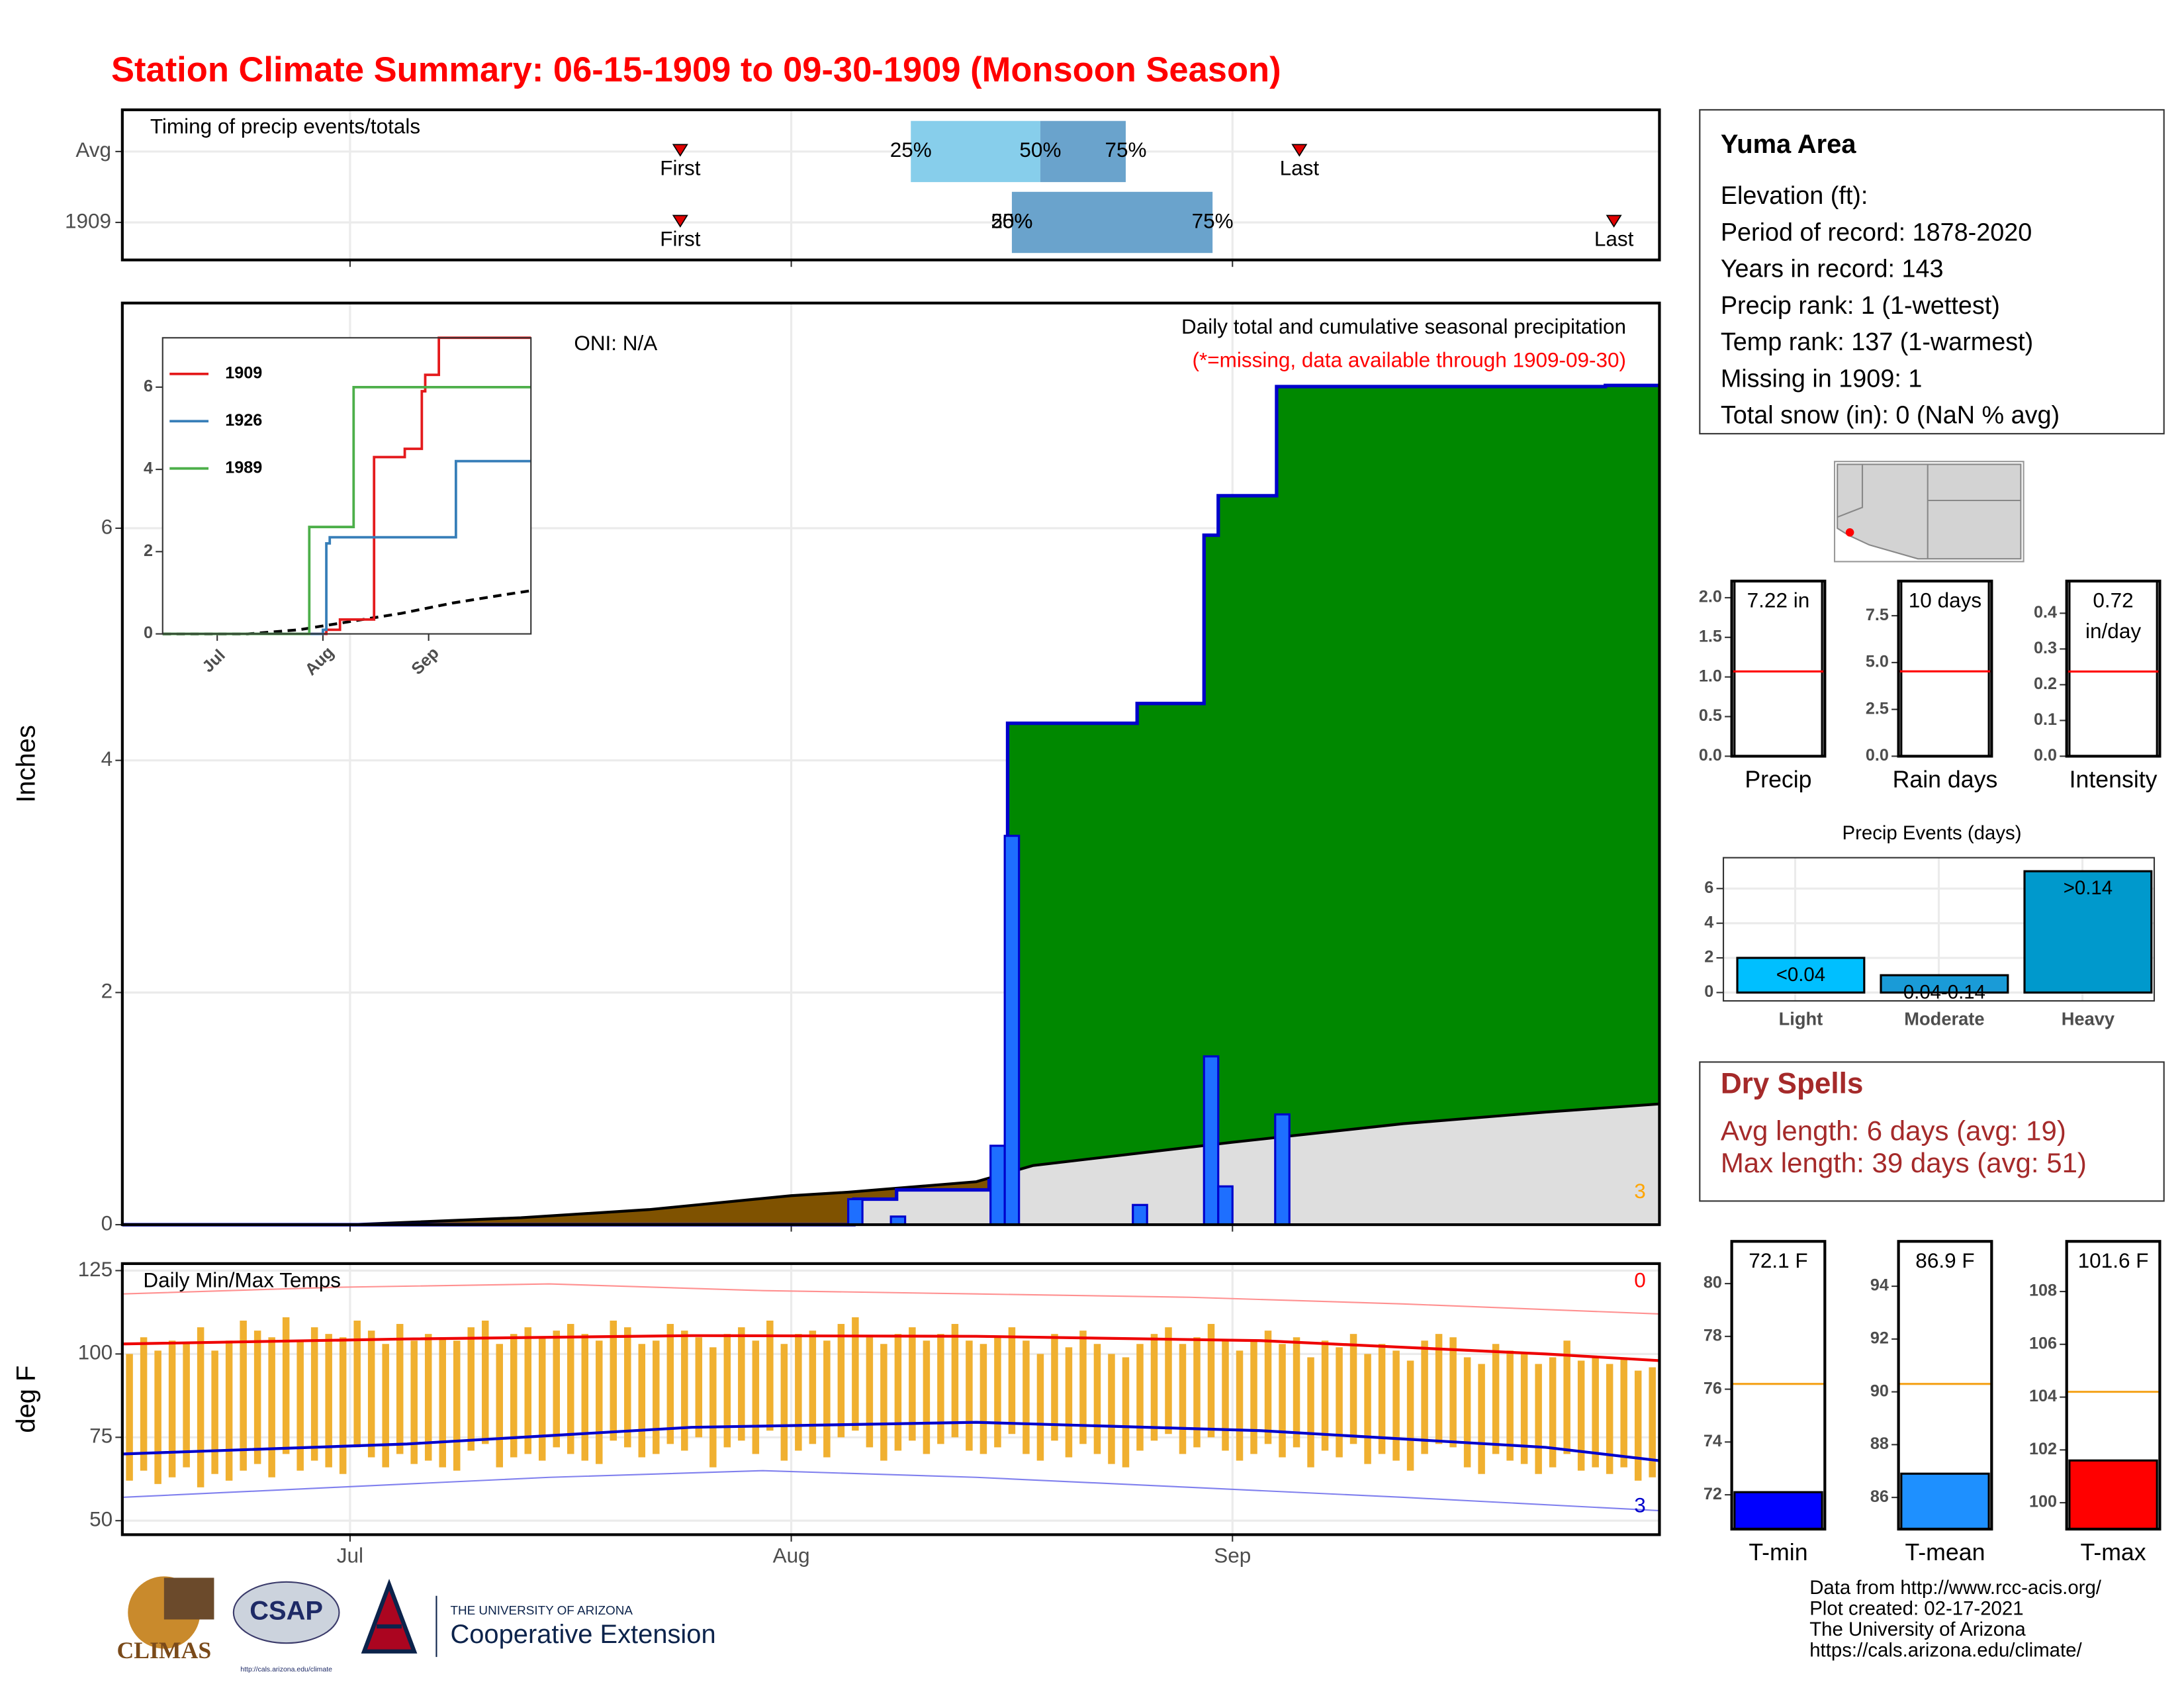 The height and width of the screenshot is (1688, 2184). I want to click on y-tick-label: 102, so click(2043, 1449).